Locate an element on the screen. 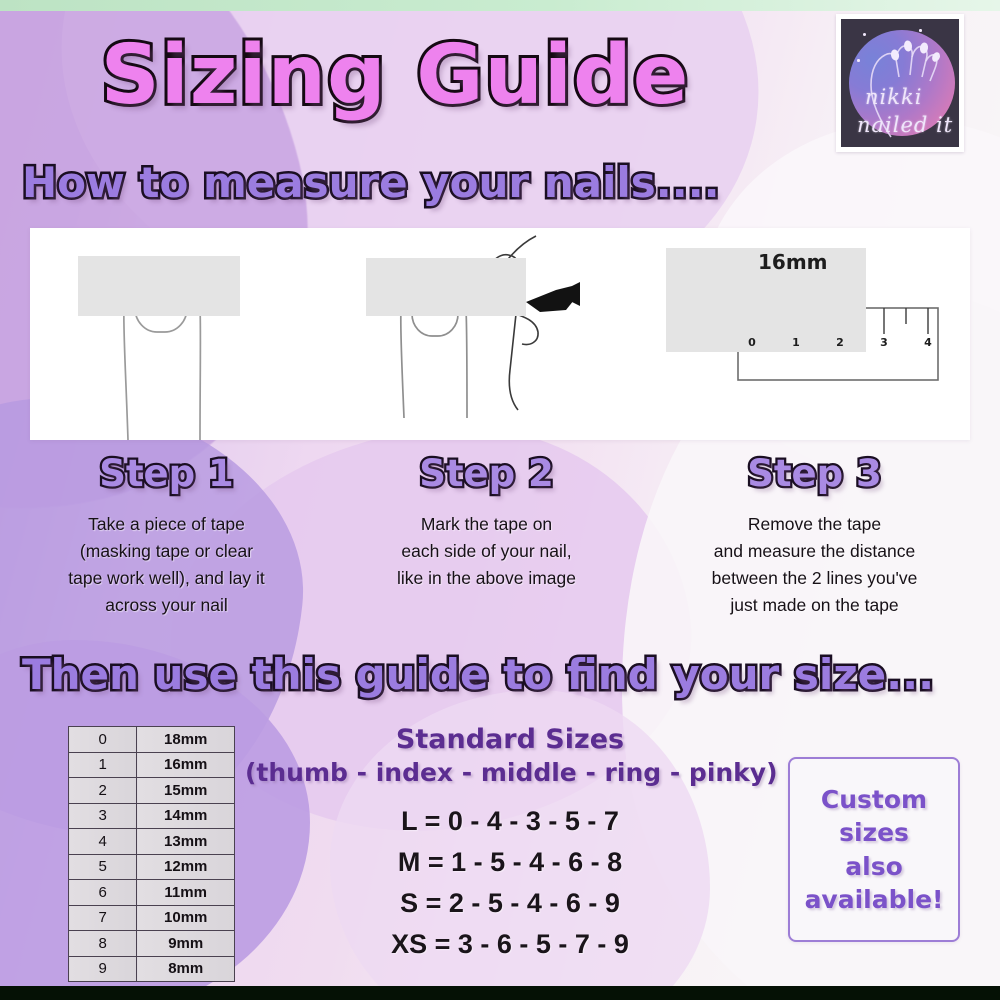 The width and height of the screenshot is (1000, 1000). logo-canvas: nikki nailed it is located at coordinates (900, 83).